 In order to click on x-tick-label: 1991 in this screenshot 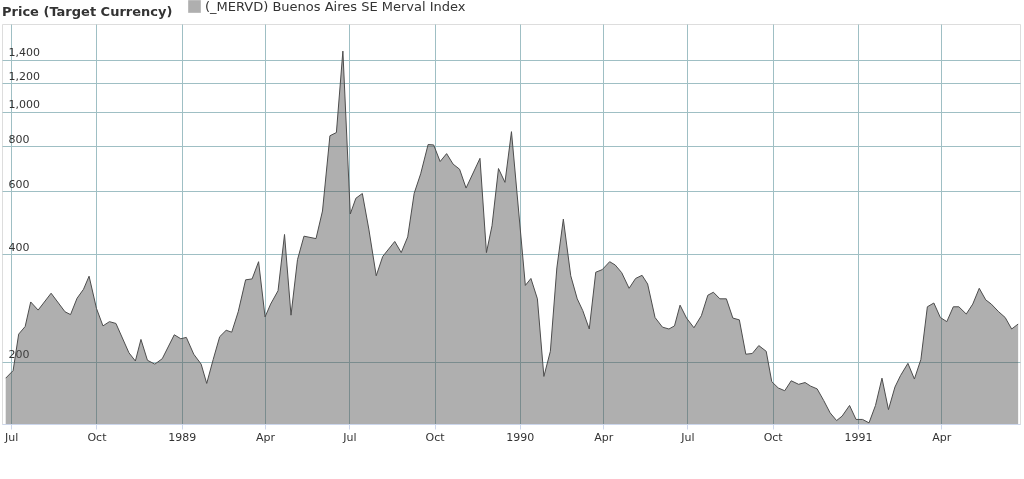, I will do `click(858, 437)`.